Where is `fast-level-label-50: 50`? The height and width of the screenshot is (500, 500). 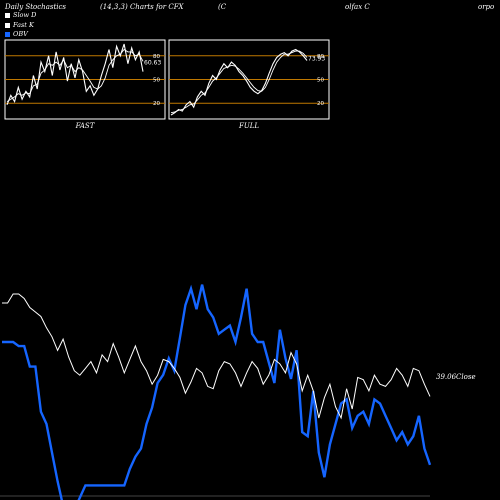
fast-level-label-50: 50 is located at coordinates (156, 81).